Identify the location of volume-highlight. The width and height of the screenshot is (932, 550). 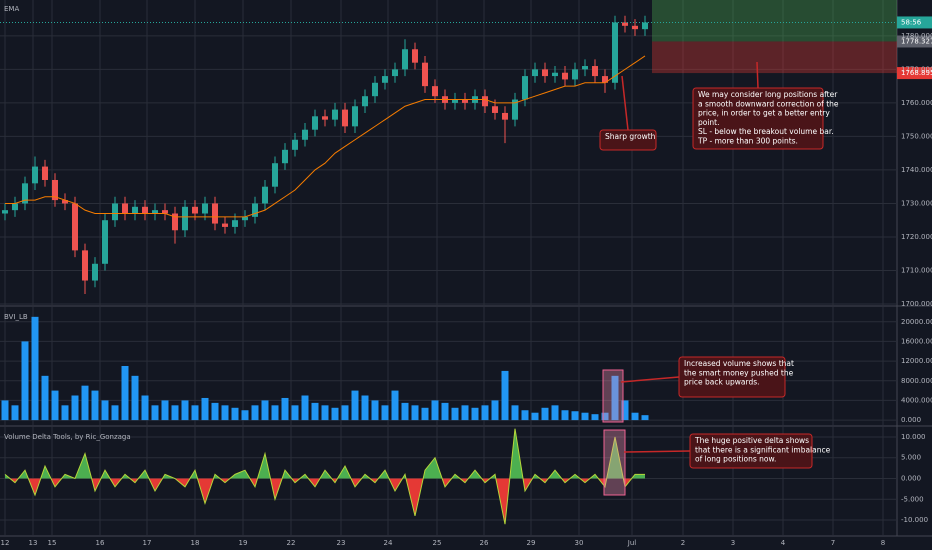
(613, 396).